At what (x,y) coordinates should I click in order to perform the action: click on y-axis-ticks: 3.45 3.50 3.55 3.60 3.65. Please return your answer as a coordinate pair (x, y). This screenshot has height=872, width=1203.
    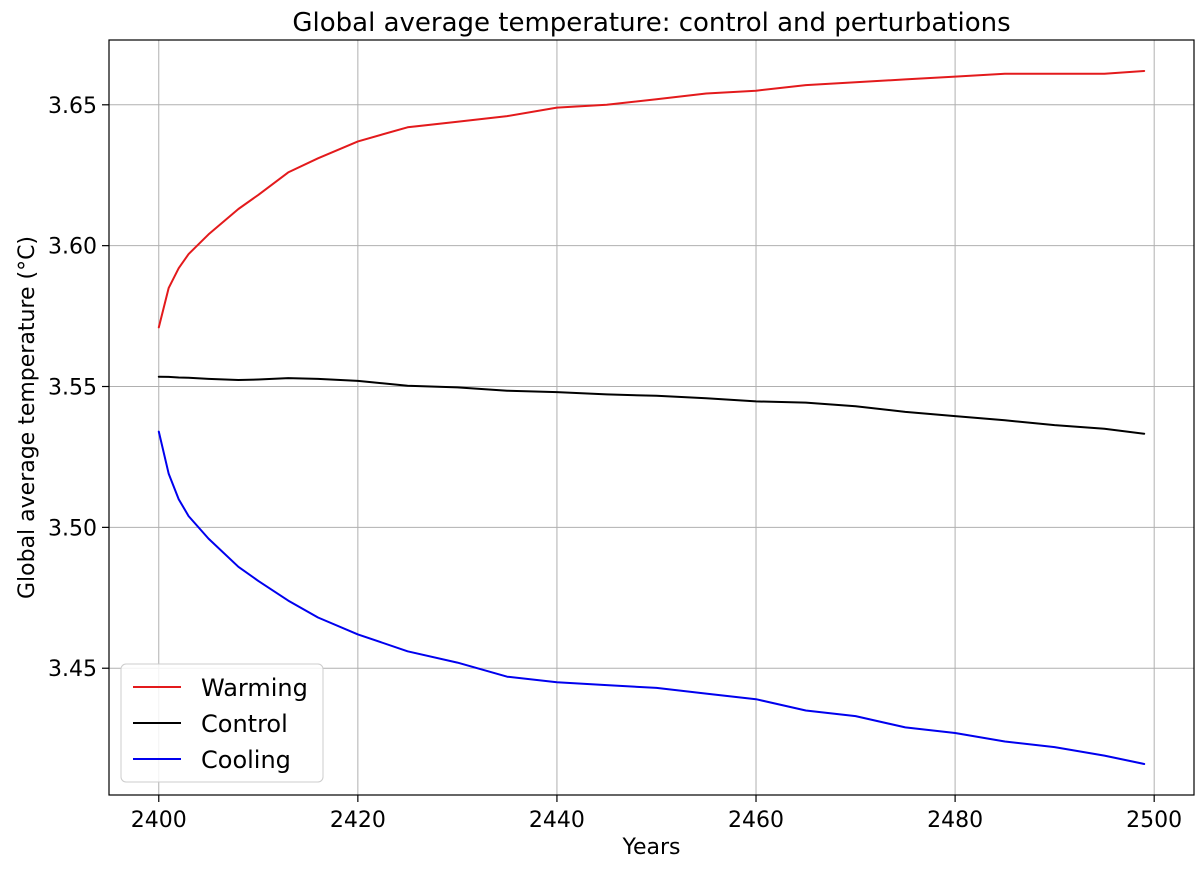
    Looking at the image, I should click on (78, 388).